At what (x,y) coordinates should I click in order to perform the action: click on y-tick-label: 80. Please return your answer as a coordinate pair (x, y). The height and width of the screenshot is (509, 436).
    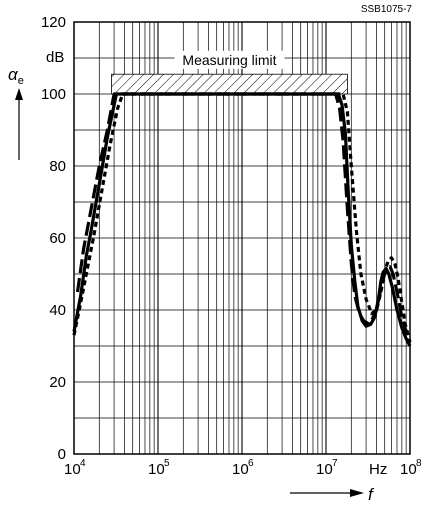
    Looking at the image, I should click on (57, 166).